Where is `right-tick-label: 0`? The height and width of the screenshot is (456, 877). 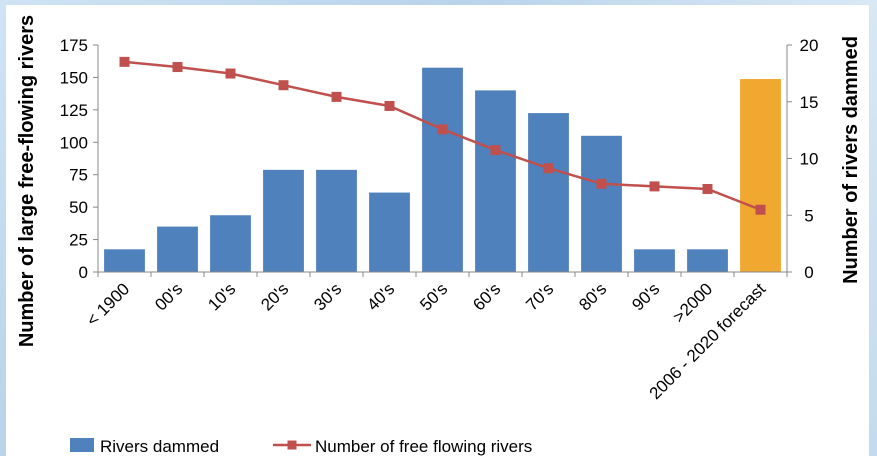 right-tick-label: 0 is located at coordinates (808, 272).